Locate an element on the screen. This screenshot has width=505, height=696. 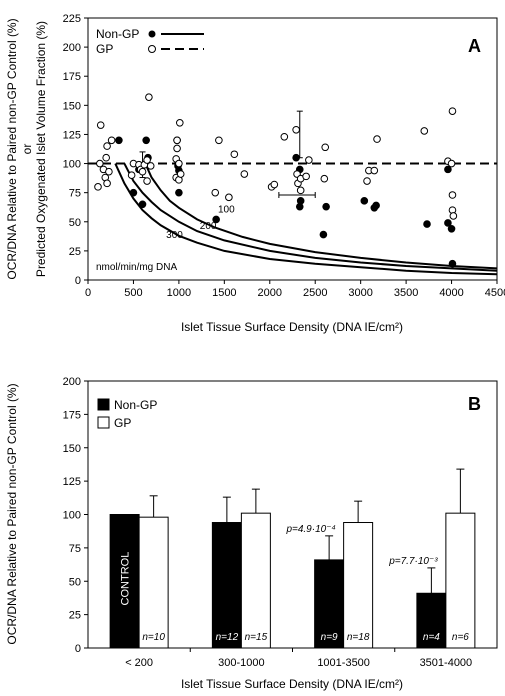
y-tick-label-a: 75 is located at coordinates (75, 194).